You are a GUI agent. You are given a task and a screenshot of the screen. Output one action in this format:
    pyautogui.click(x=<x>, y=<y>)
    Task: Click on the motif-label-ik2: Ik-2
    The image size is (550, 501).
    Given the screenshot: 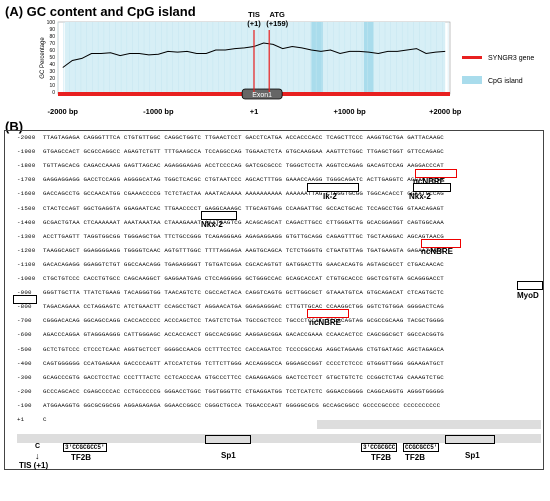 What is the action you would take?
    pyautogui.click(x=330, y=196)
    